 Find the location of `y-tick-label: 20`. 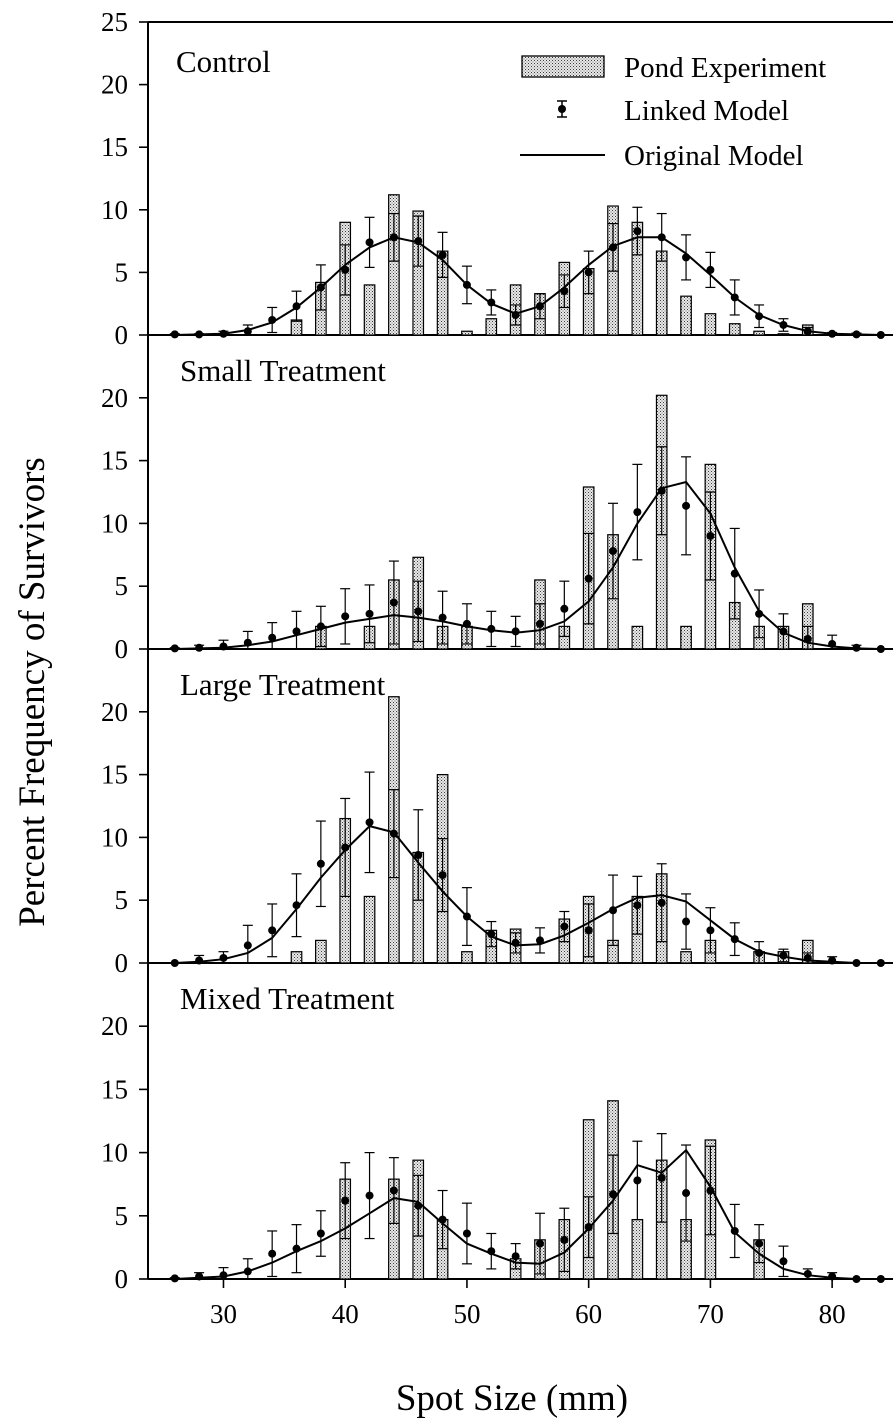

y-tick-label: 20 is located at coordinates (114, 712).